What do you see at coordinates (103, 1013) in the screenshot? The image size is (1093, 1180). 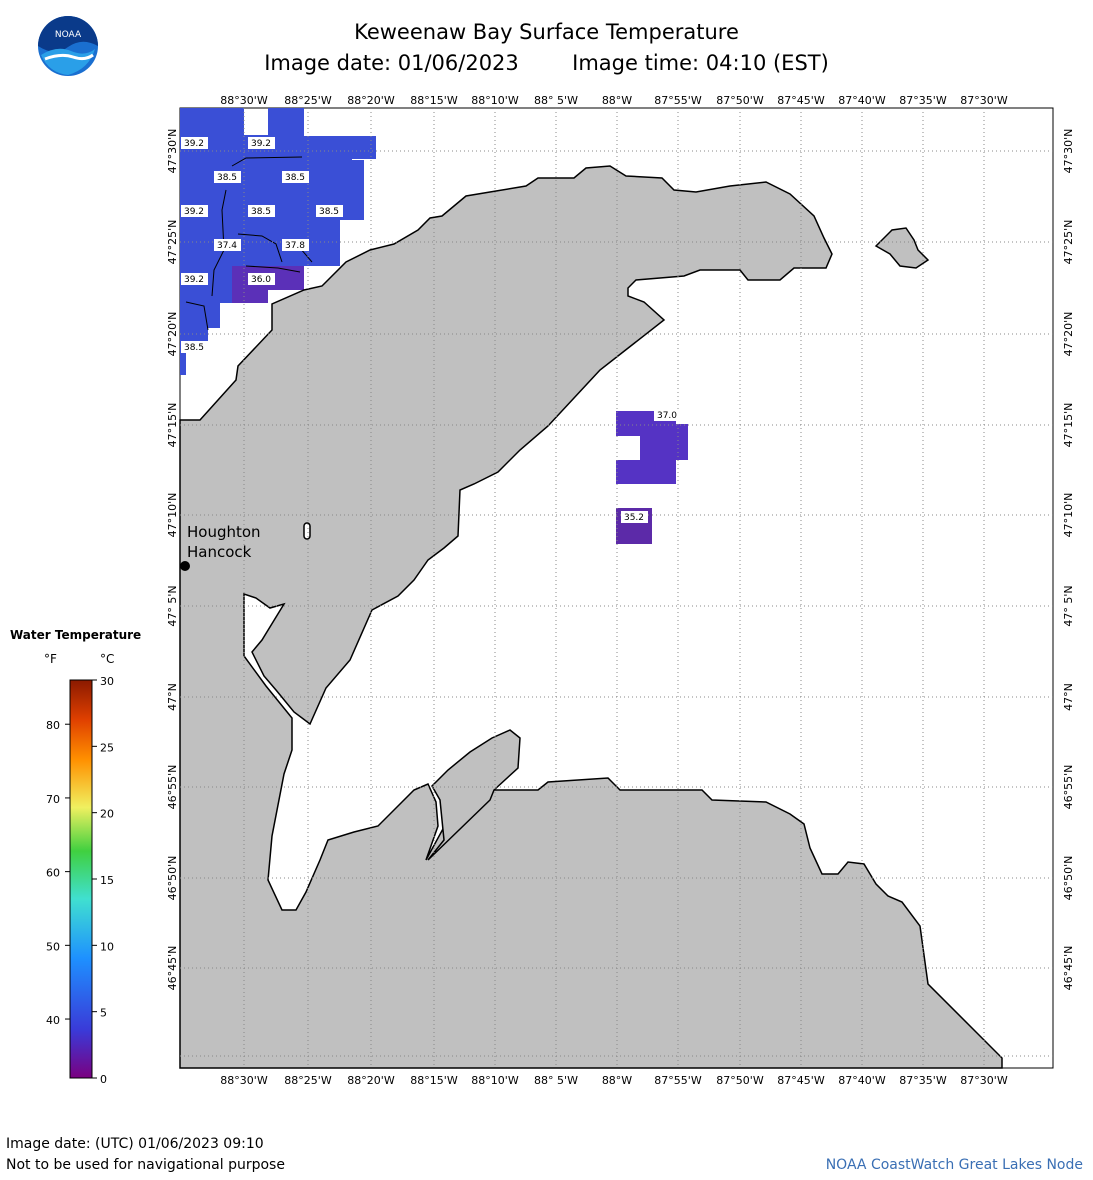 I see `celsius-tick-label: 5` at bounding box center [103, 1013].